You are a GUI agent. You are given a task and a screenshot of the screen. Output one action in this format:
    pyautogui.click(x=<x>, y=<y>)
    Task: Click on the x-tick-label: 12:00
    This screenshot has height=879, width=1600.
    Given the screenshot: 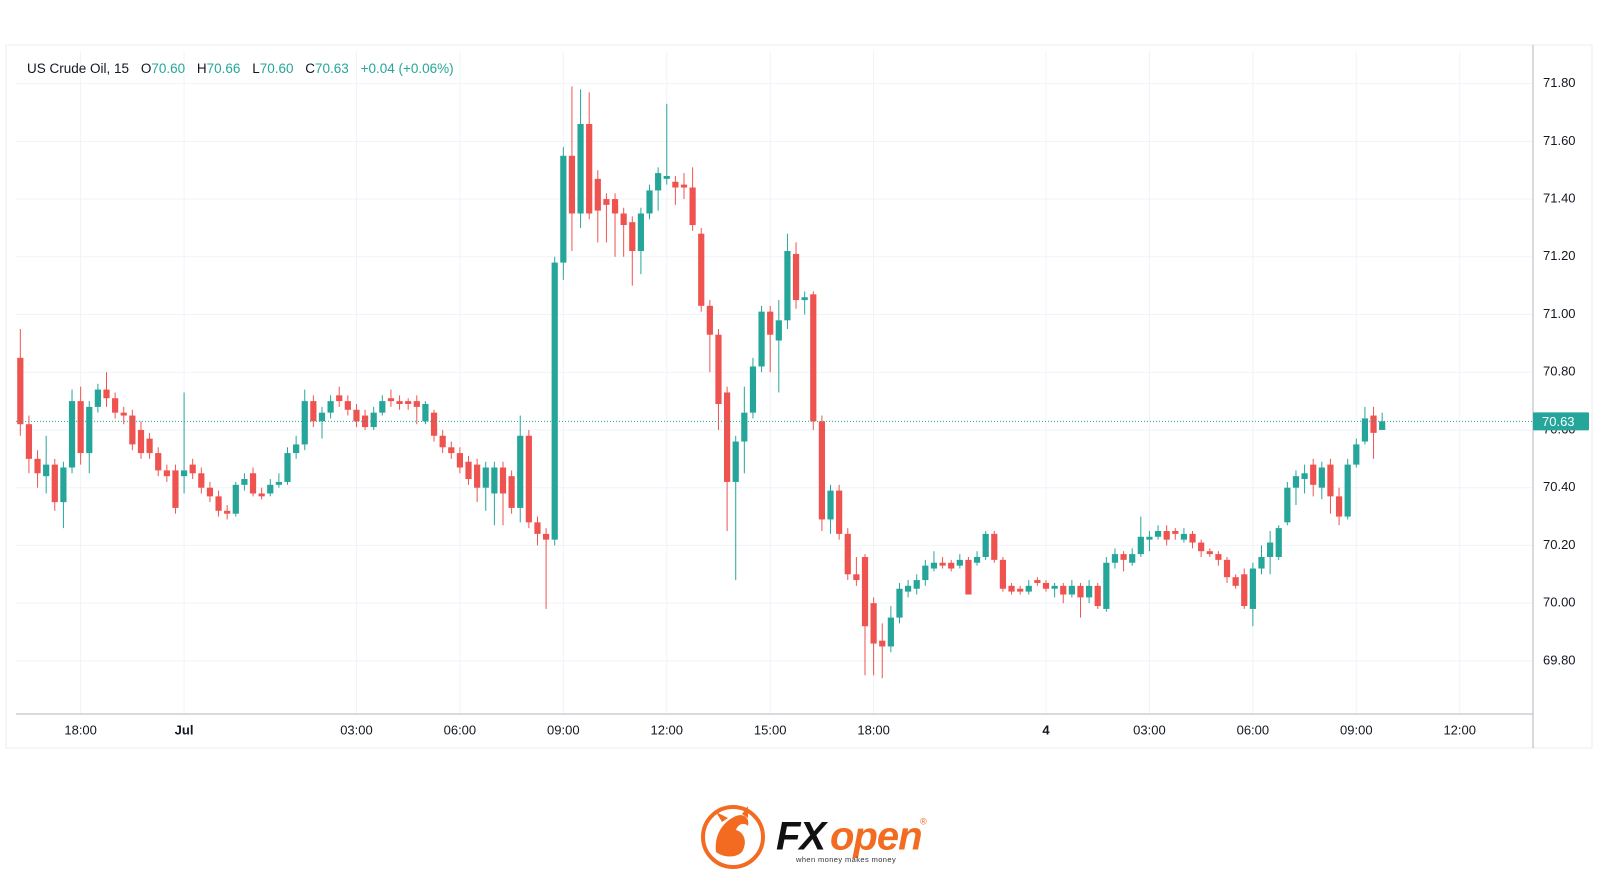 What is the action you would take?
    pyautogui.click(x=1459, y=729)
    